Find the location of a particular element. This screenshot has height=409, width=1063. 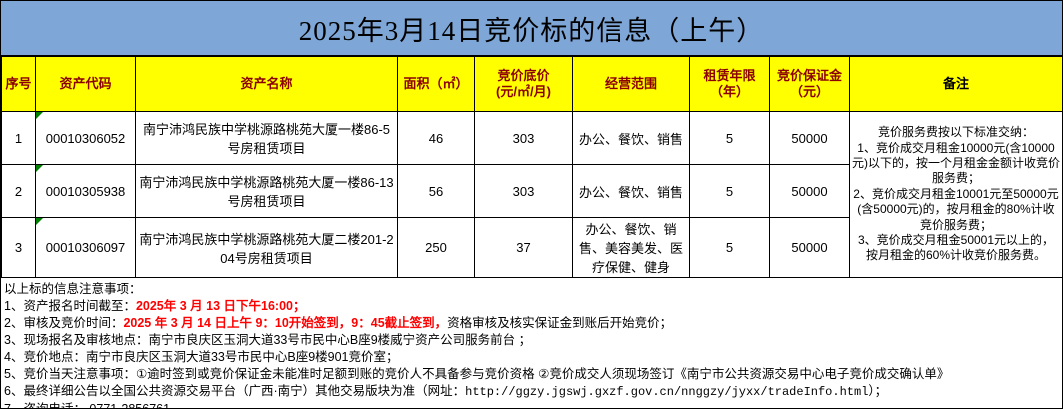

asset-code-text: 00010306052 is located at coordinates (85, 138).